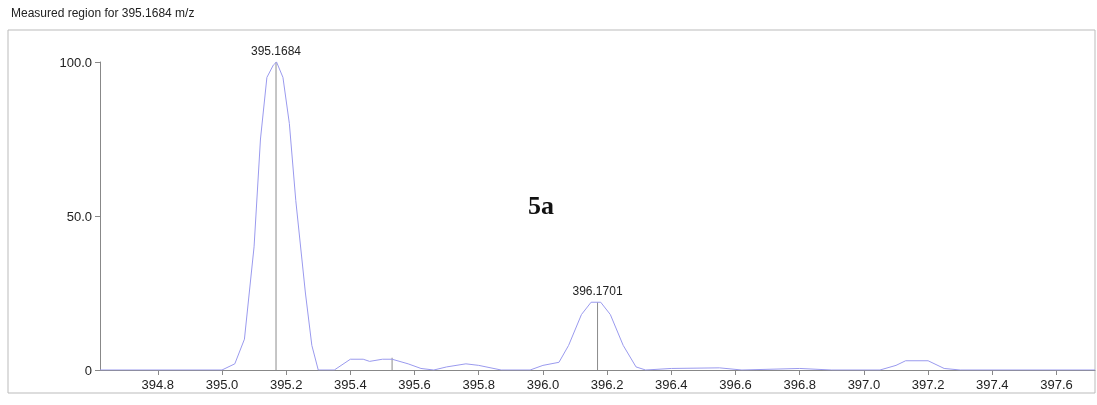  What do you see at coordinates (276, 51) in the screenshot?
I see `annotation: 395.1684` at bounding box center [276, 51].